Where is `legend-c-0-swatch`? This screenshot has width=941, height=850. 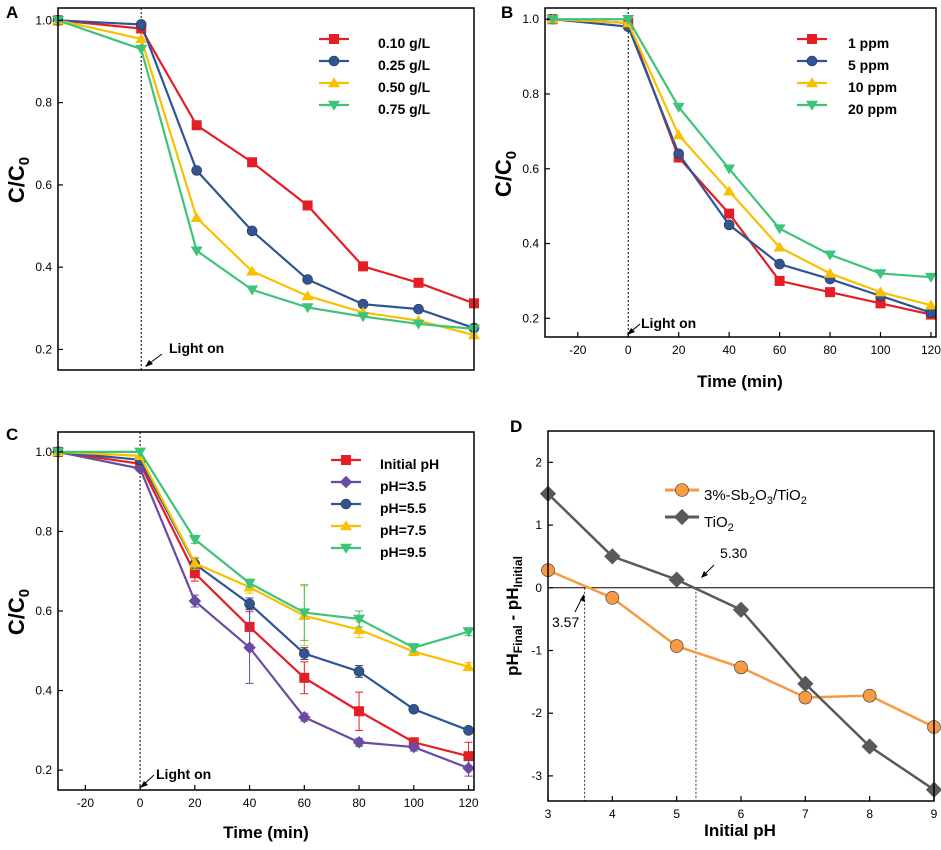
legend-c-0-swatch is located at coordinates (346, 460).